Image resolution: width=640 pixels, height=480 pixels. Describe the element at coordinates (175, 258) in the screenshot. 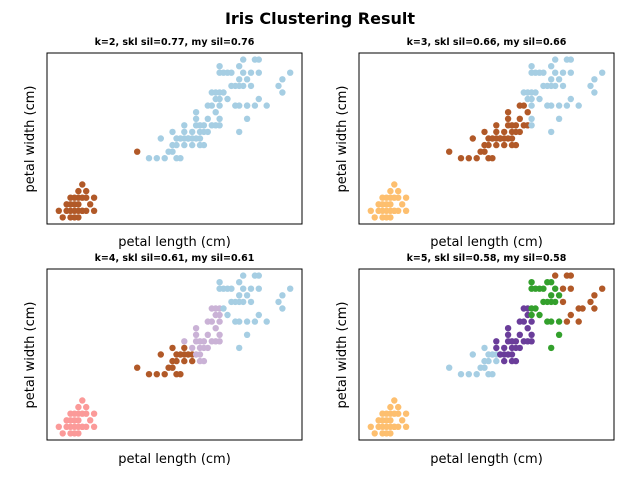

I see `subplot-title: k=4, skl sil=0.61, my sil=0.61` at that location.